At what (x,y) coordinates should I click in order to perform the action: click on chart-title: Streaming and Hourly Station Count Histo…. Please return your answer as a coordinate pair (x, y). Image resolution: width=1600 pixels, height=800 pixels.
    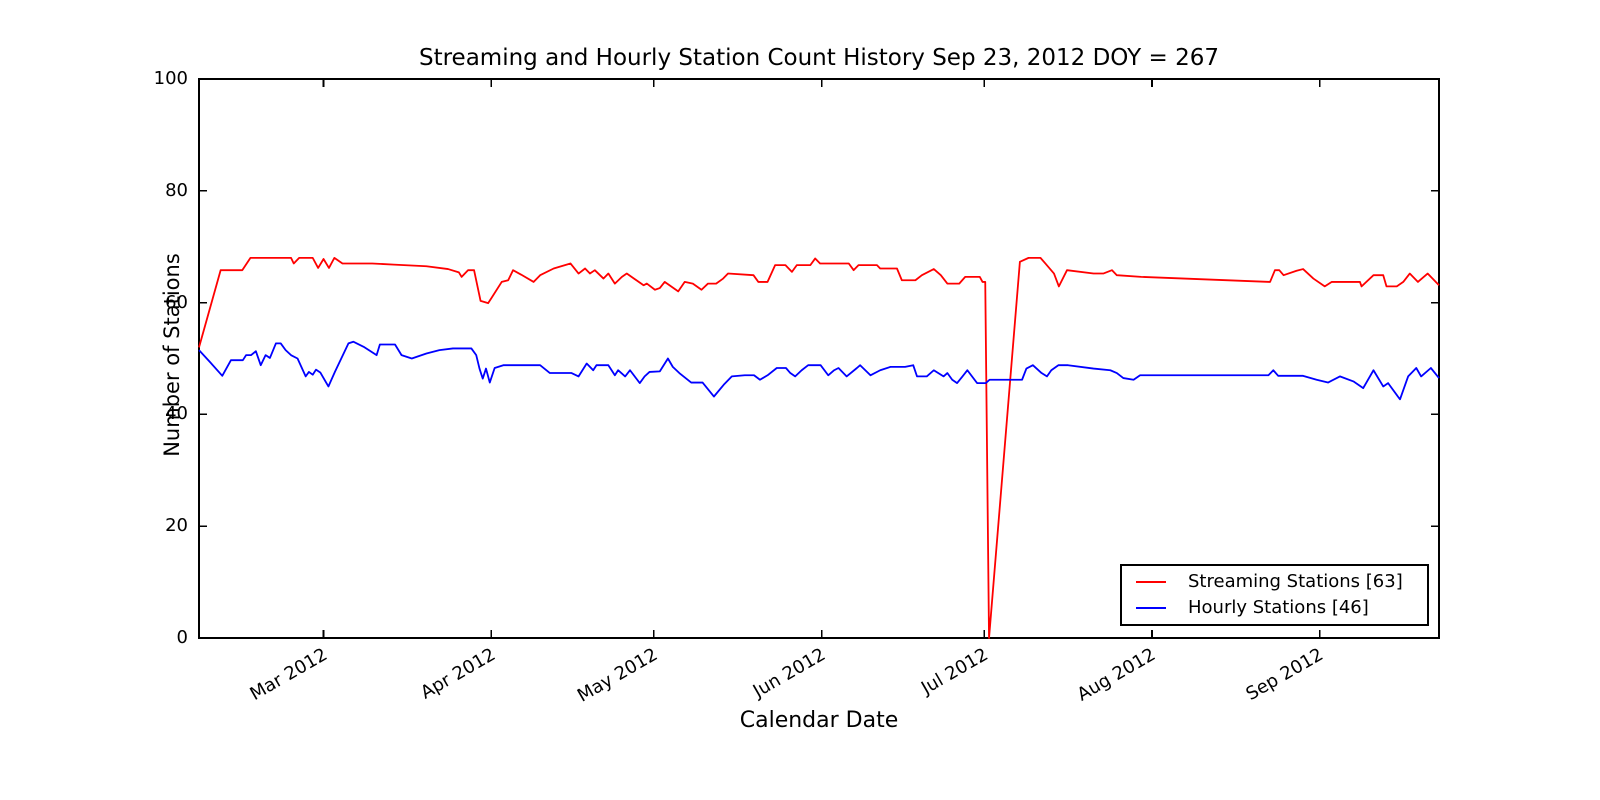
    Looking at the image, I should click on (818, 58).